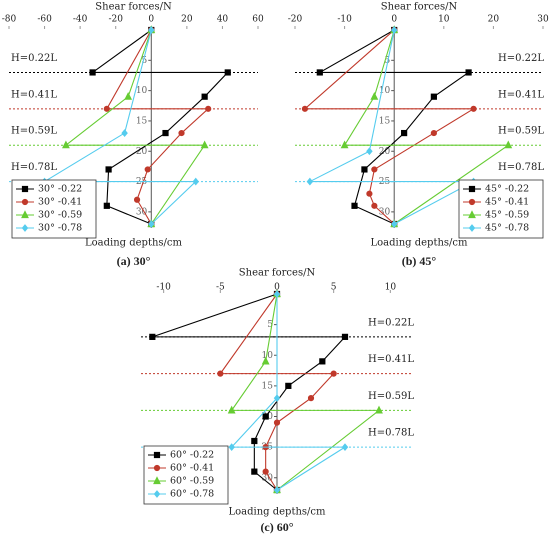 Image resolution: width=550 pixels, height=534 pixels. What do you see at coordinates (276, 527) in the screenshot?
I see `caption: (c) 60°` at bounding box center [276, 527].